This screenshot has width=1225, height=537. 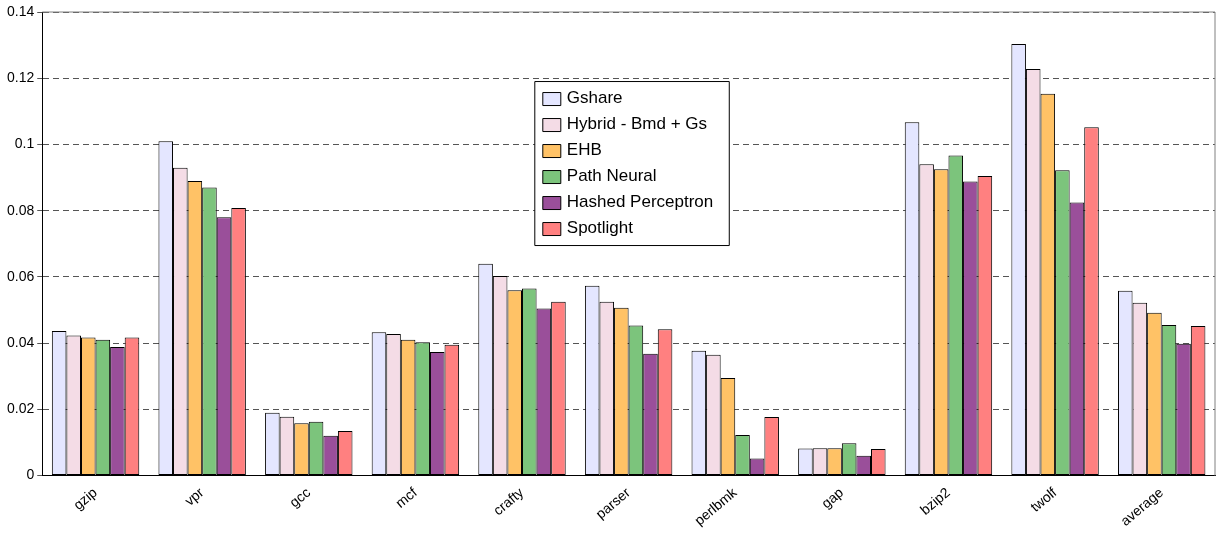 I want to click on x-tick-label: mcf, so click(x=406, y=497).